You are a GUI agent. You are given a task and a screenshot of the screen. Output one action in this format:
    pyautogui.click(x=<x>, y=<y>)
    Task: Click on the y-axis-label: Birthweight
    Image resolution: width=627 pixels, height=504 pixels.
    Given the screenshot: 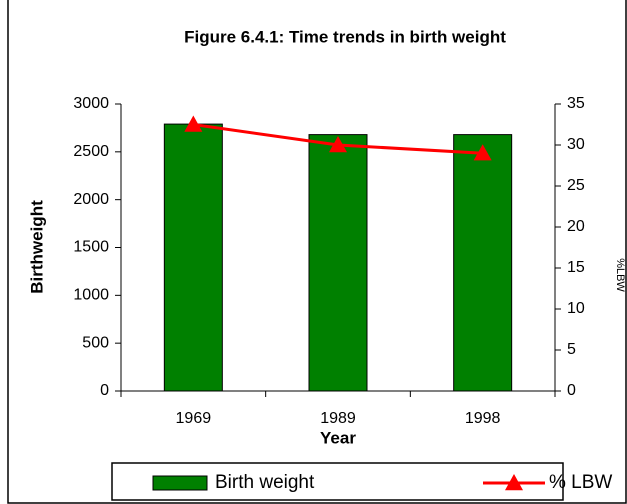 What is the action you would take?
    pyautogui.click(x=36, y=247)
    